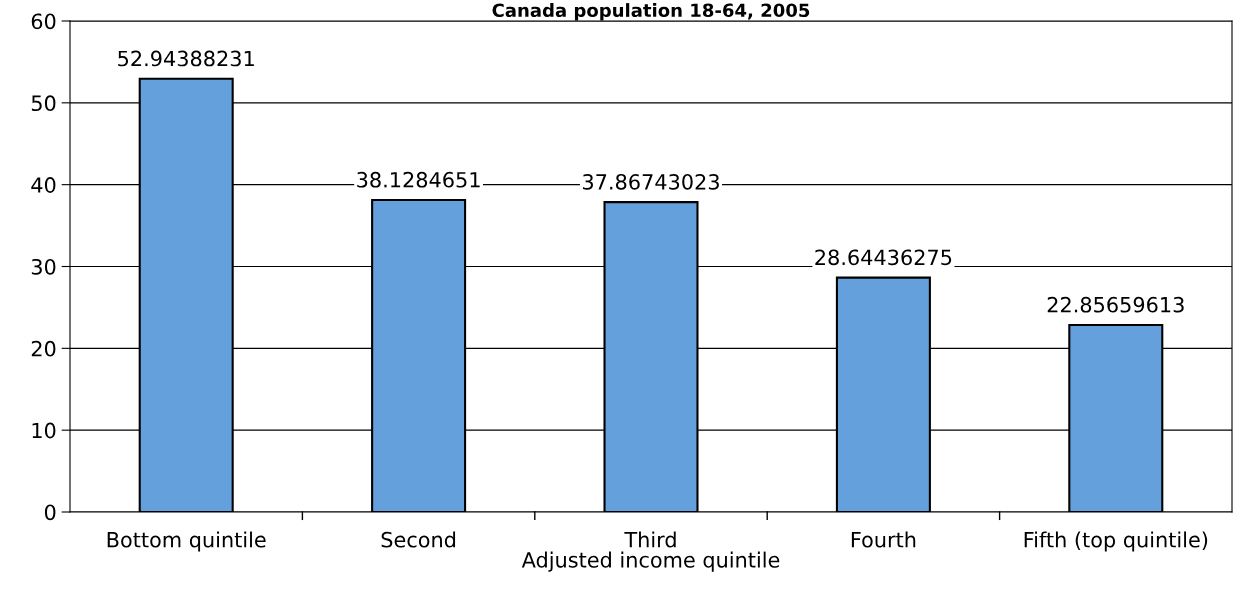  I want to click on x-tick-label: Fourth, so click(883, 539).